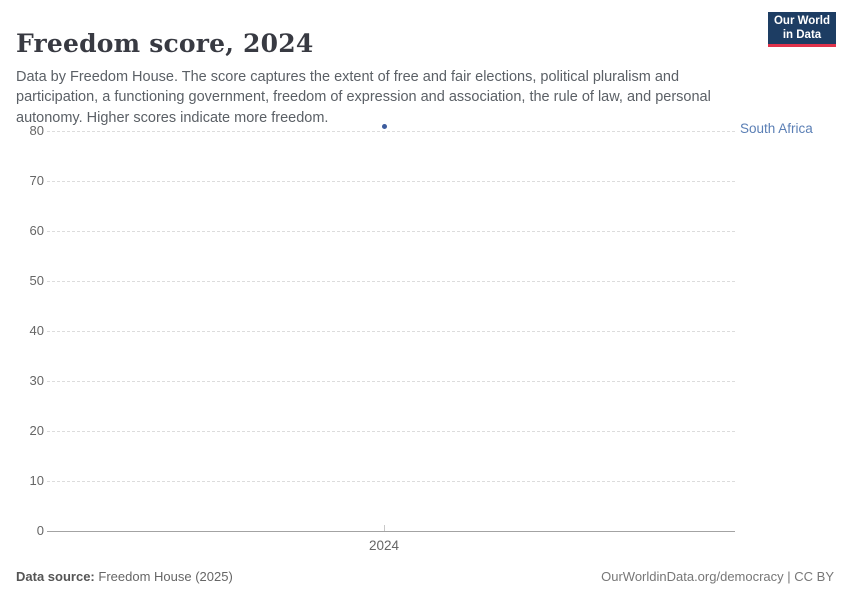  What do you see at coordinates (36, 330) in the screenshot?
I see `y-axis-tick-label: 40` at bounding box center [36, 330].